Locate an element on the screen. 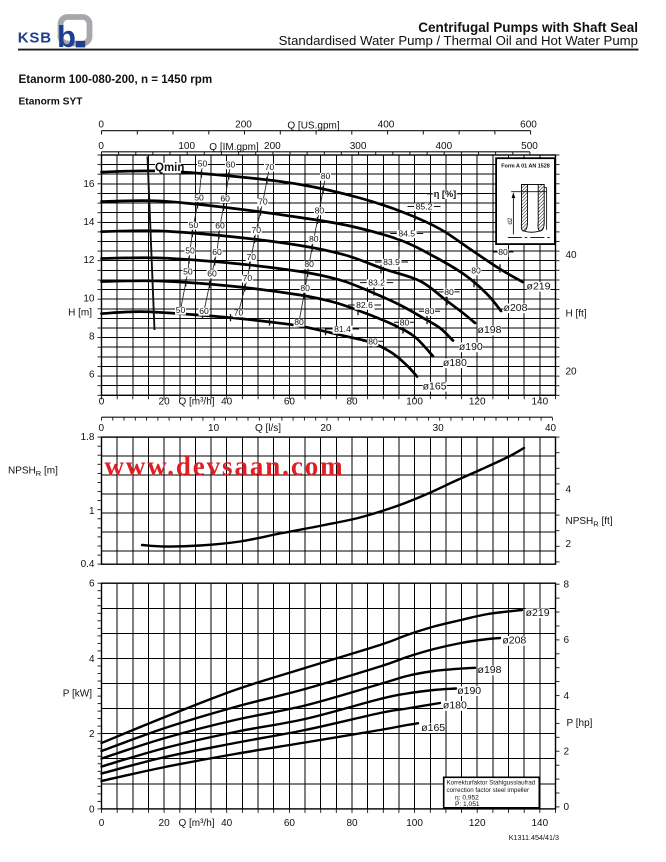 Image resolution: width=666 pixels, height=862 pixels. svg-text: K1311.454/41/3 is located at coordinates (534, 837).